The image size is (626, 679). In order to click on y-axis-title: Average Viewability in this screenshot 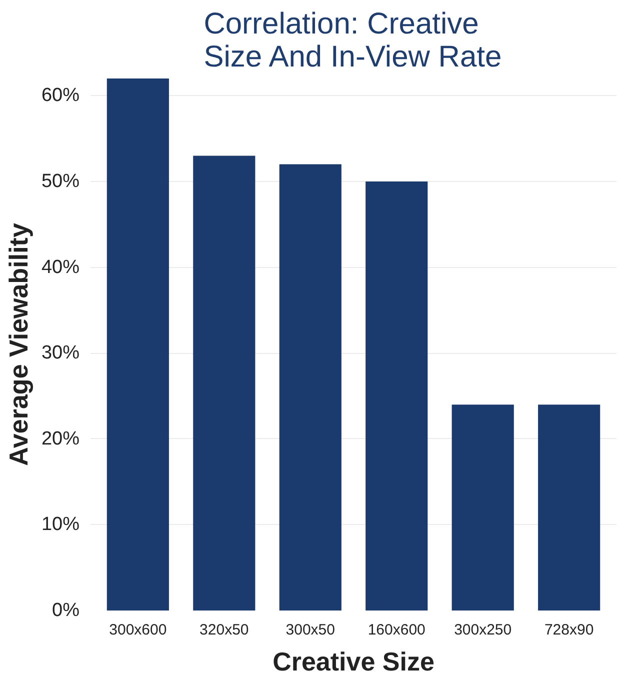, I will do `click(18, 344)`.